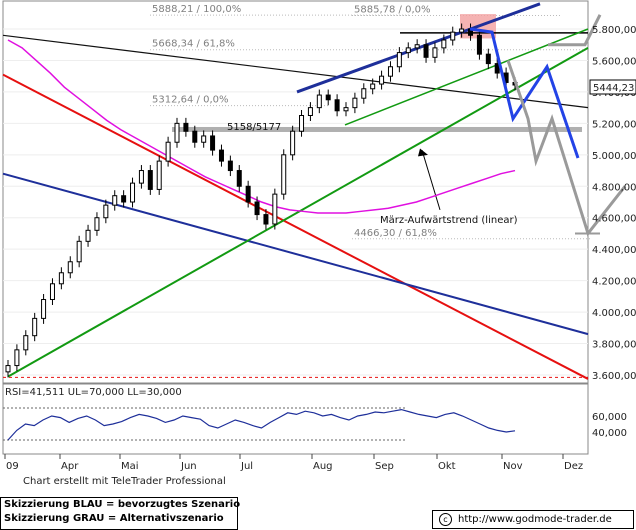  I want to click on x-tick-label: Nov, so click(513, 466).